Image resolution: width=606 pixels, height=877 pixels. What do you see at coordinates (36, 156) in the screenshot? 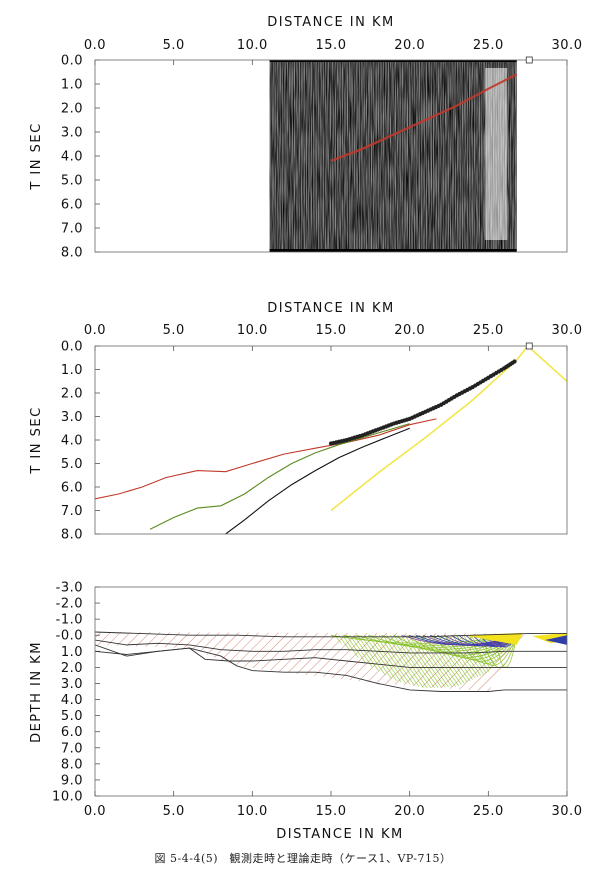
I see `record-ylabel: T IN SEC` at bounding box center [36, 156].